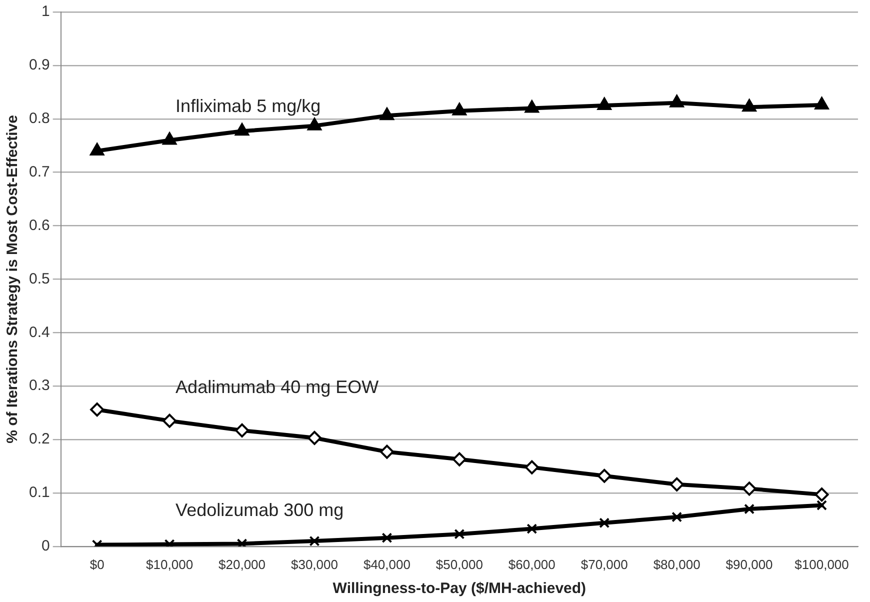  What do you see at coordinates (260, 510) in the screenshot?
I see `series-label: Vedolizumab 300 mg` at bounding box center [260, 510].